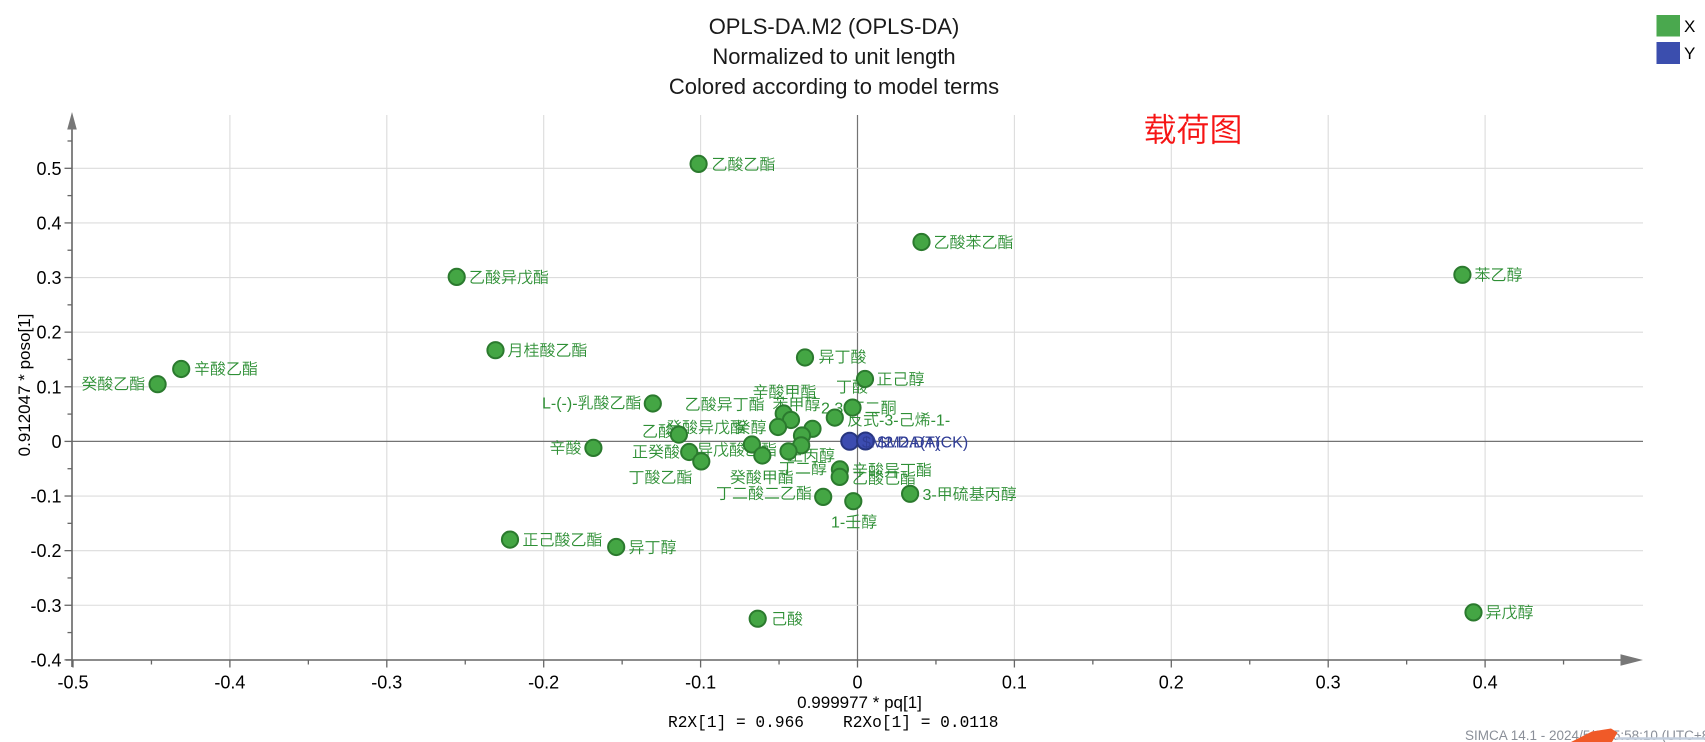 The image size is (1705, 742). Describe the element at coordinates (48, 169) in the screenshot. I see `svg-text: 0.5` at that location.